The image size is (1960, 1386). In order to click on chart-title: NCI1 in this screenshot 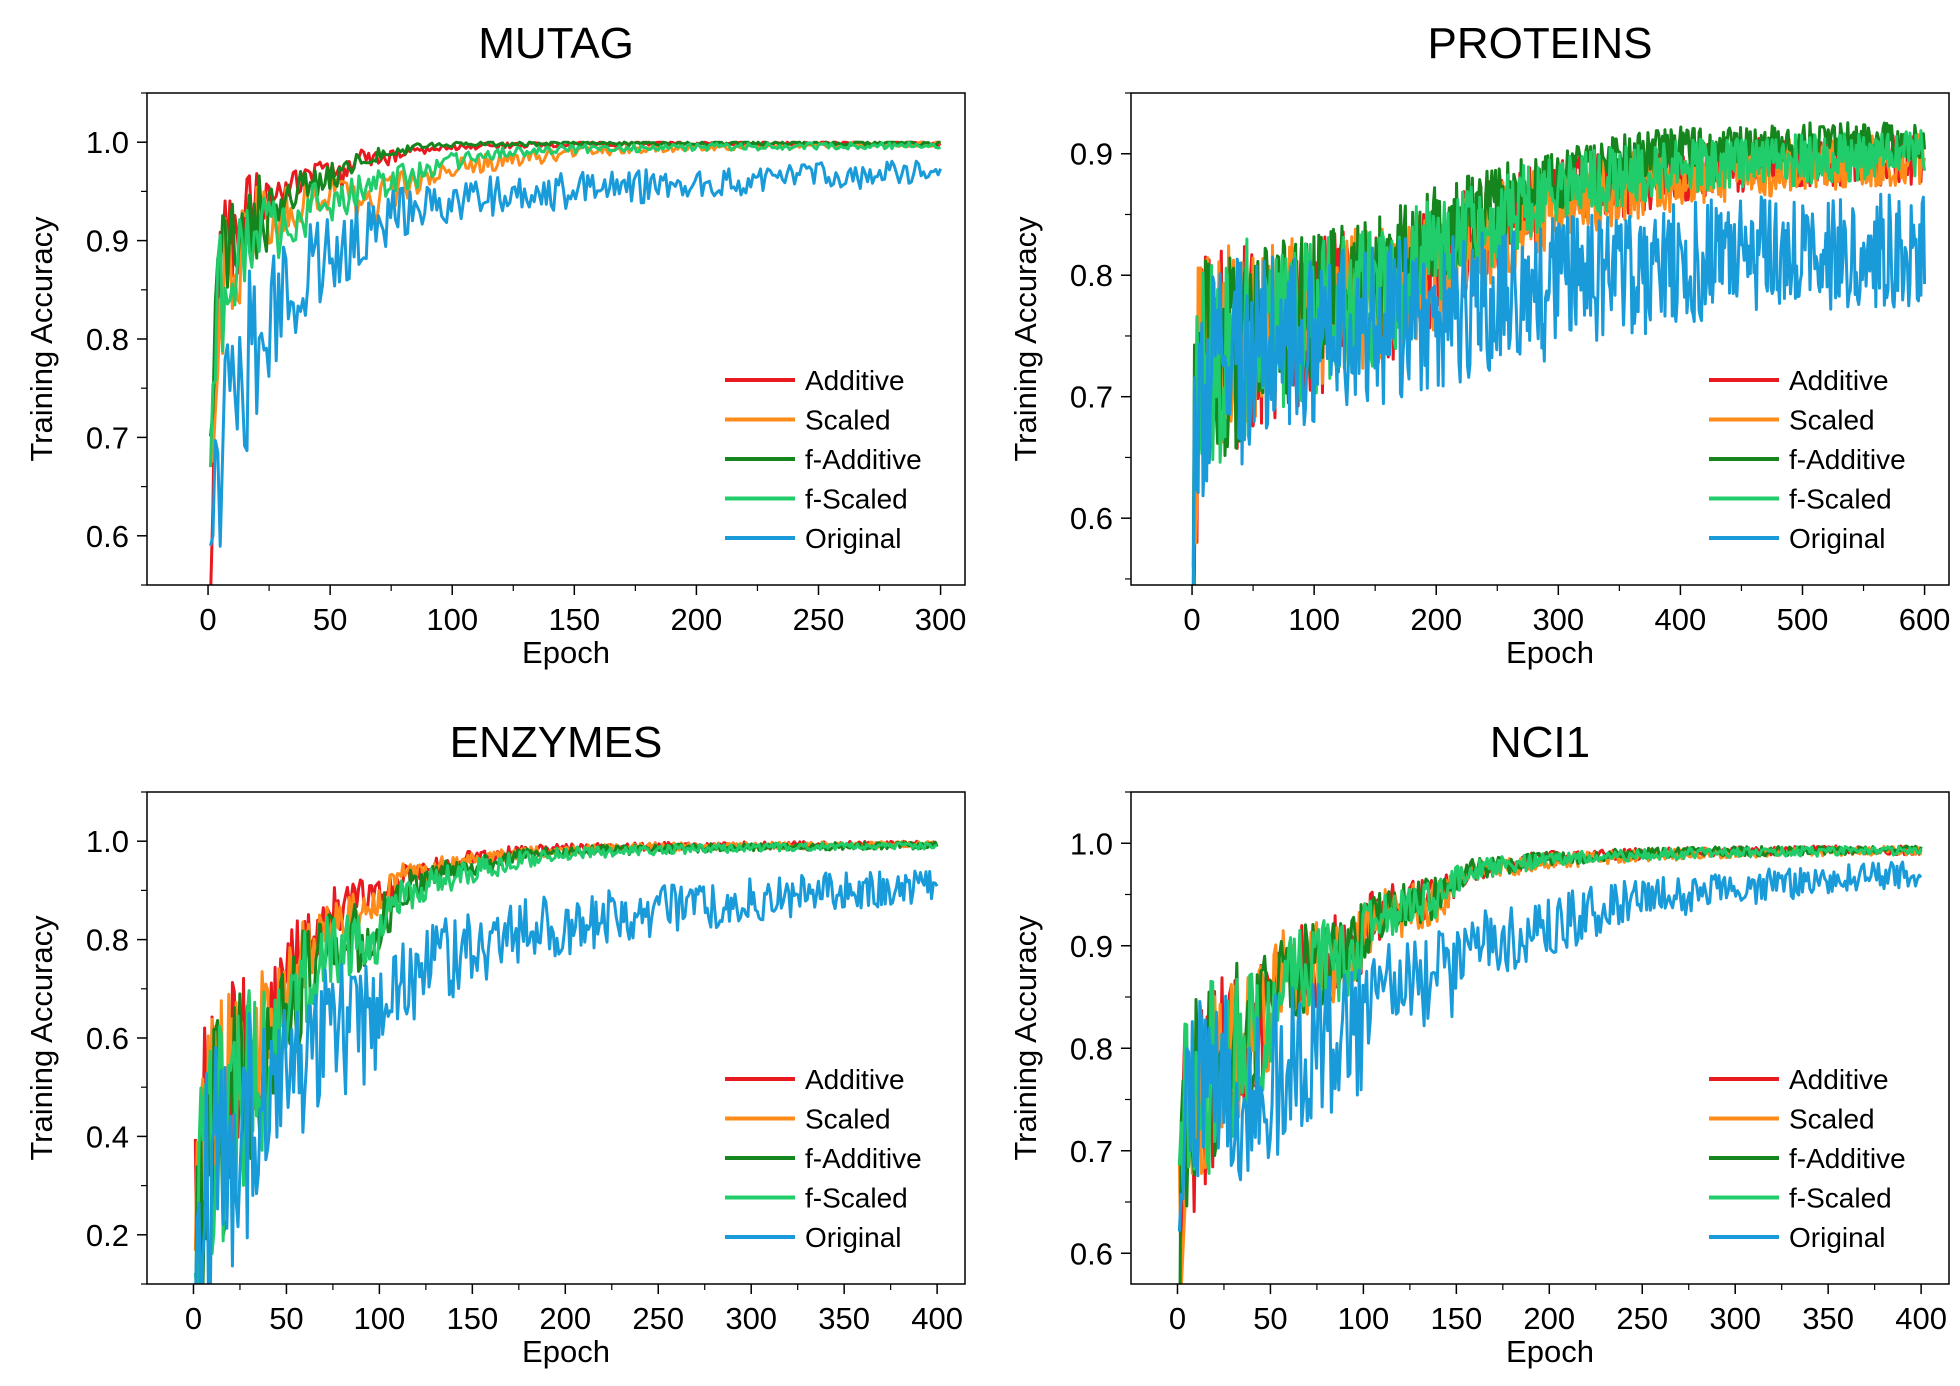, I will do `click(1540, 742)`.